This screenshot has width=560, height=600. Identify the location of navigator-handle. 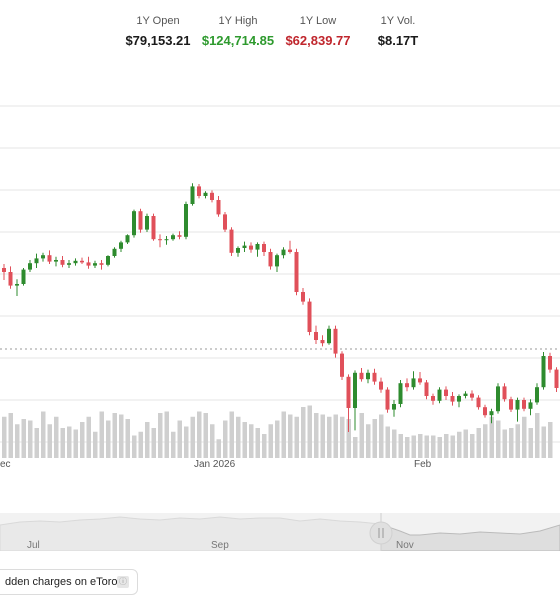
(381, 533).